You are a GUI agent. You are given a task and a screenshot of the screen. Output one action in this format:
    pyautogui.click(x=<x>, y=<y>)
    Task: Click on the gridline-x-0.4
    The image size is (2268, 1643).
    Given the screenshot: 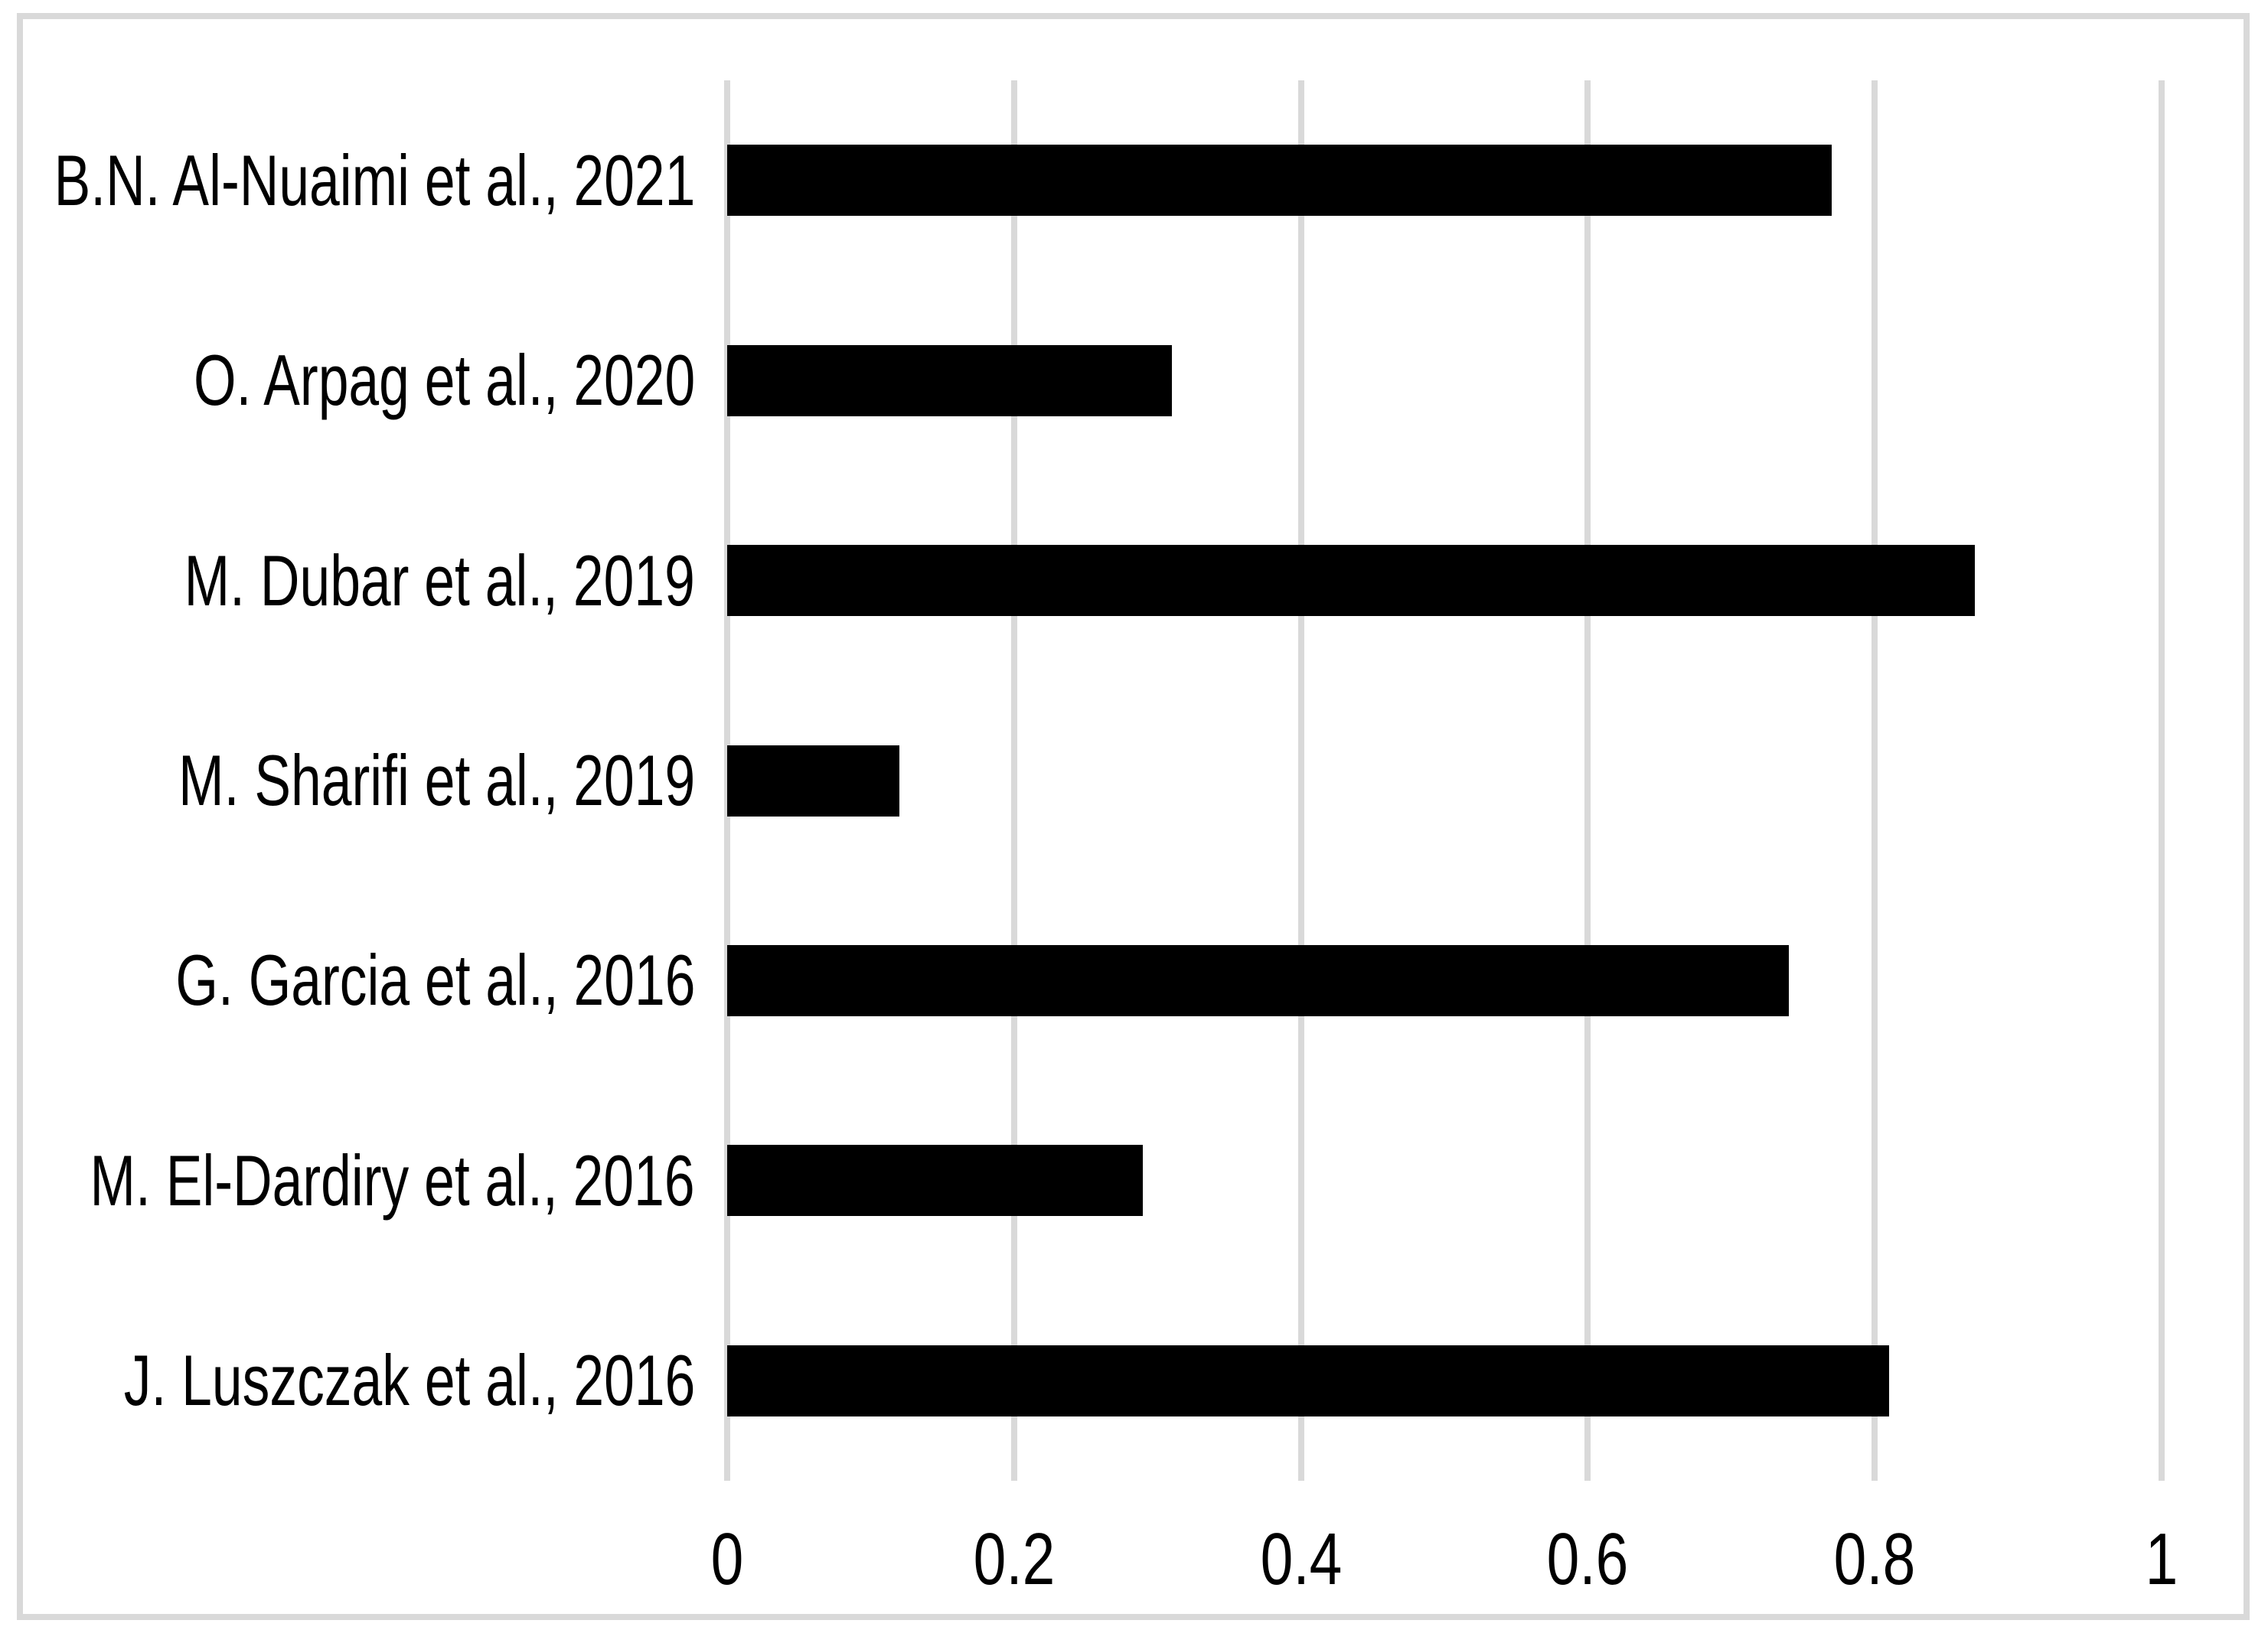 What is the action you would take?
    pyautogui.click(x=1300, y=781)
    